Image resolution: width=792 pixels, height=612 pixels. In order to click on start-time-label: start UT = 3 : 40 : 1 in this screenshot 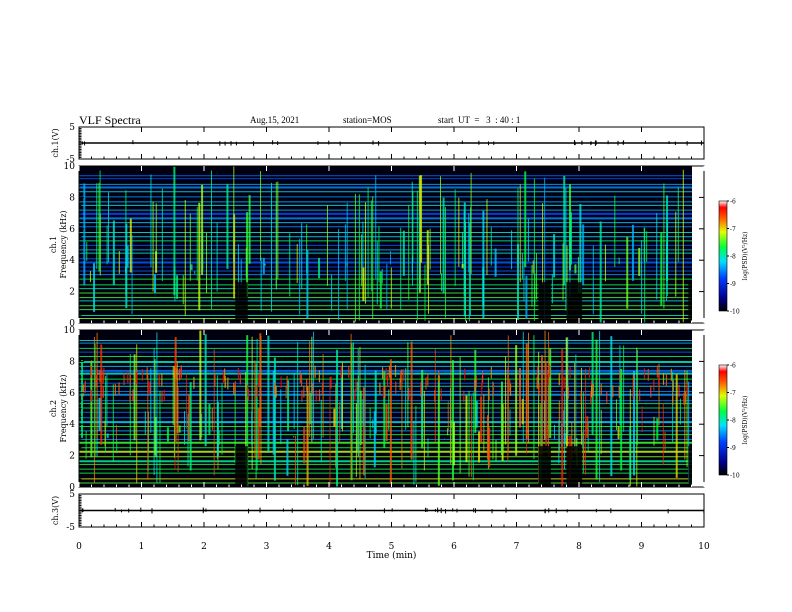, I will do `click(479, 120)`.